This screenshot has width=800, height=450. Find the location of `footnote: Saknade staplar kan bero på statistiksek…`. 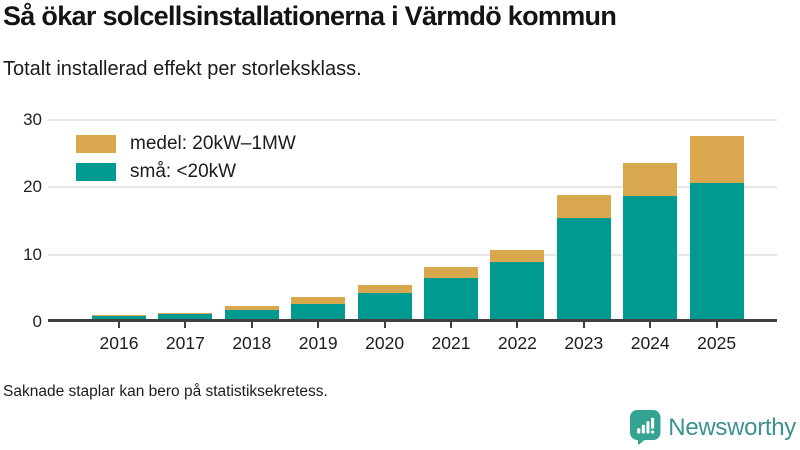

footnote: Saknade staplar kan bero på statistiksek… is located at coordinates (165, 391).